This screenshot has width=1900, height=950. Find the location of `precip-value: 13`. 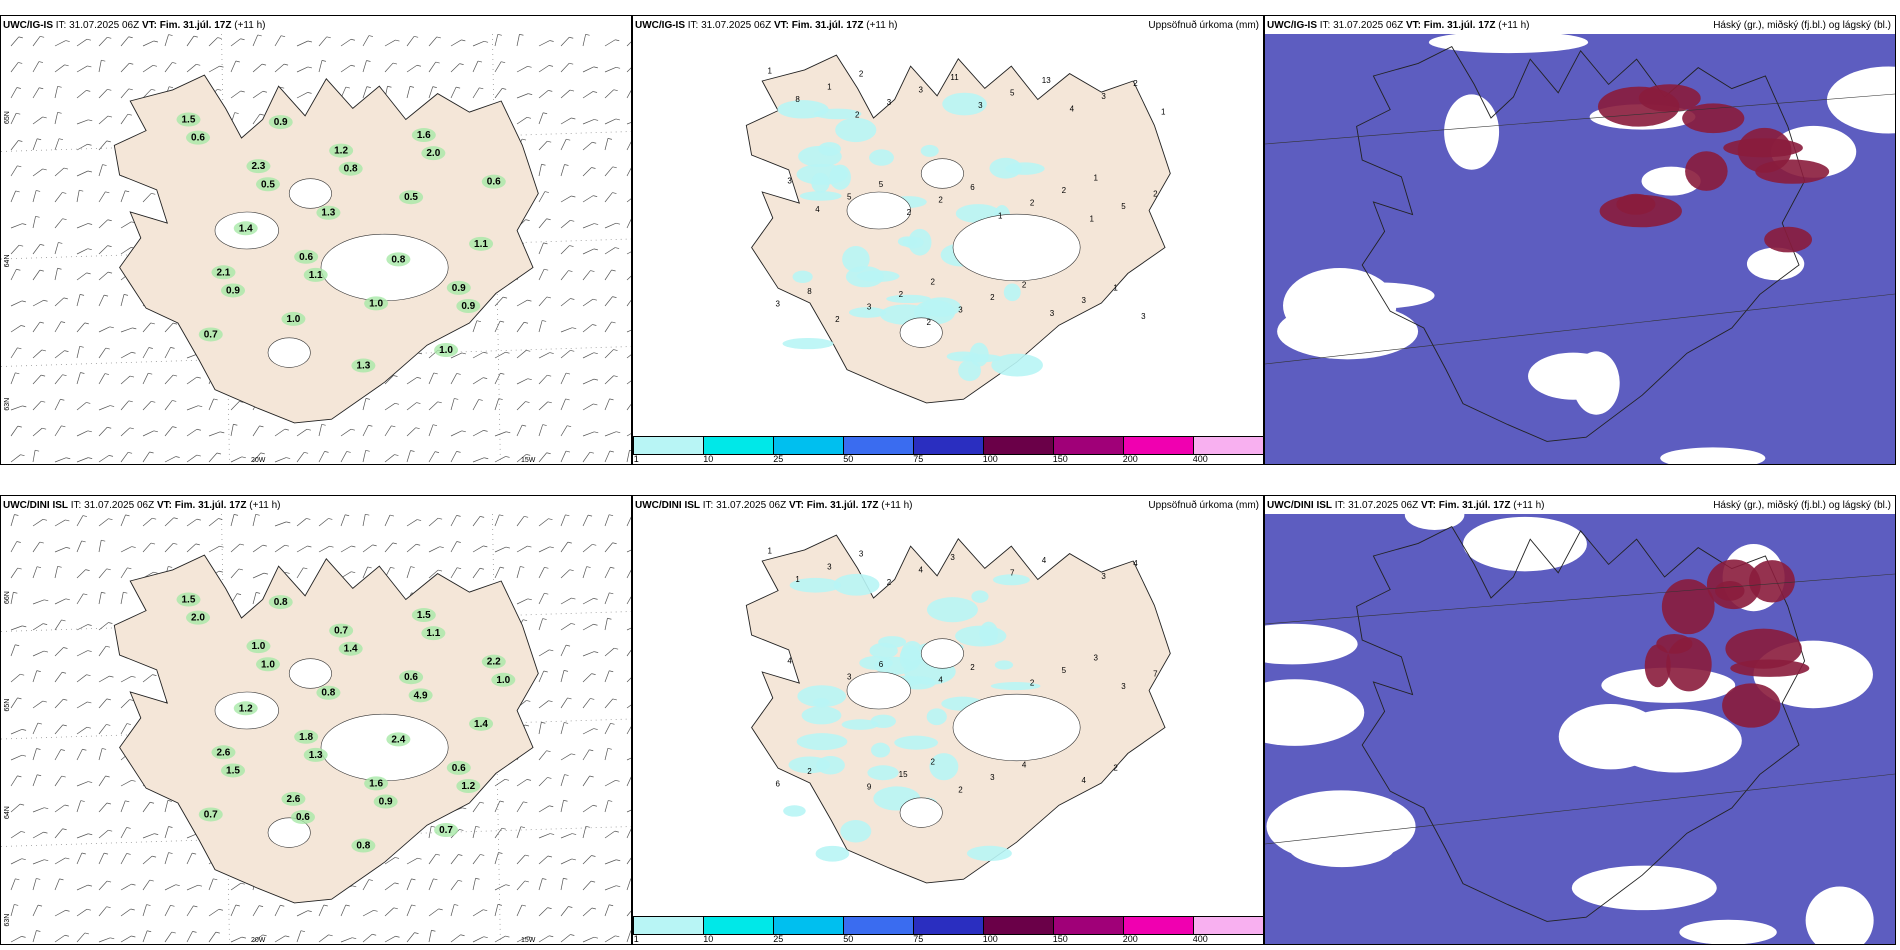

precip-value: 13 is located at coordinates (1046, 80).